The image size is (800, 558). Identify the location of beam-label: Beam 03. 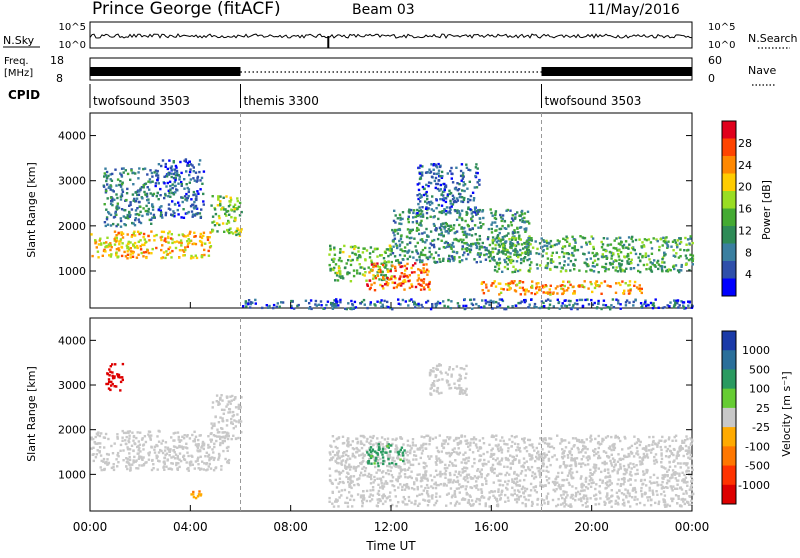
(383, 10).